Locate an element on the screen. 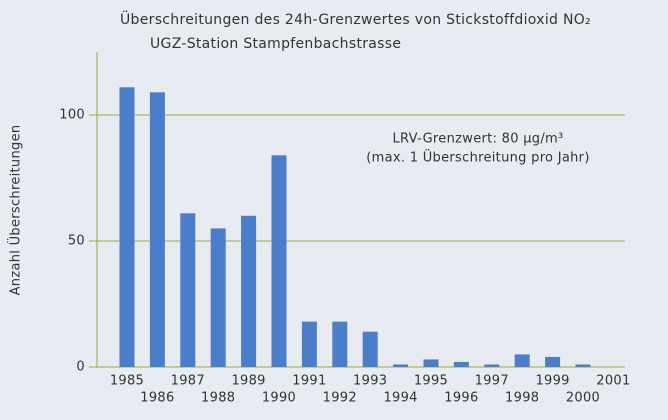  x-tick-label: 1996 is located at coordinates (461, 398).